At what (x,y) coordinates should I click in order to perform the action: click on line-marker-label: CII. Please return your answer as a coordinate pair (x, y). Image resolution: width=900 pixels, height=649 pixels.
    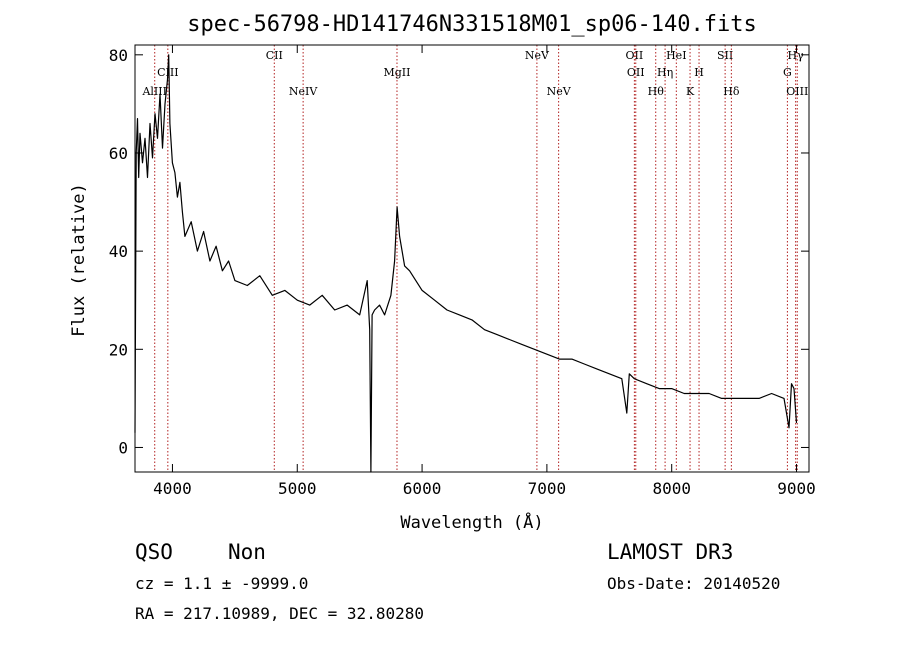
    Looking at the image, I should click on (274, 55).